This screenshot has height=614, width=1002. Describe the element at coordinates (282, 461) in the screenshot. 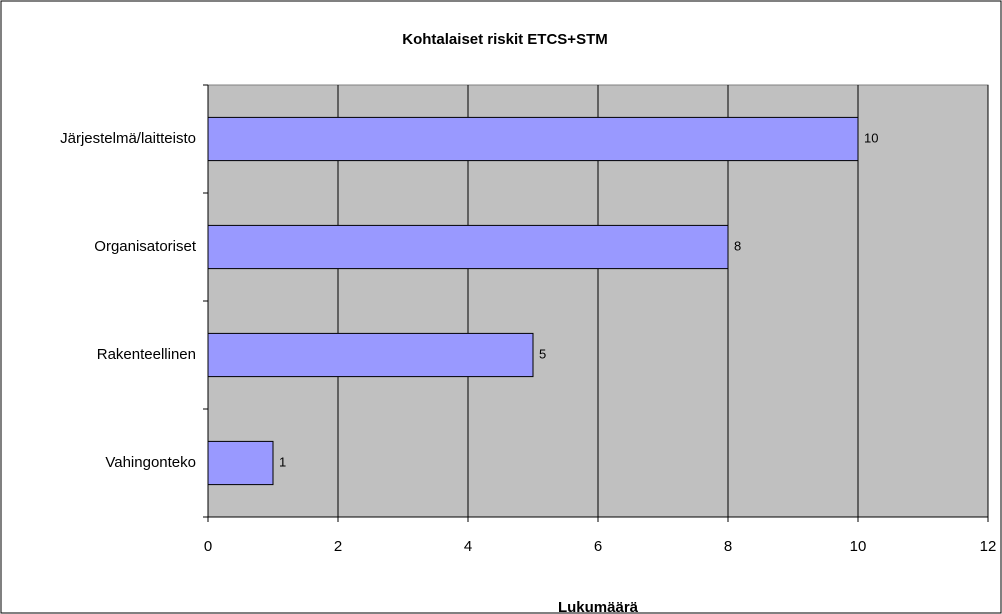

I see `data-label: 1` at that location.